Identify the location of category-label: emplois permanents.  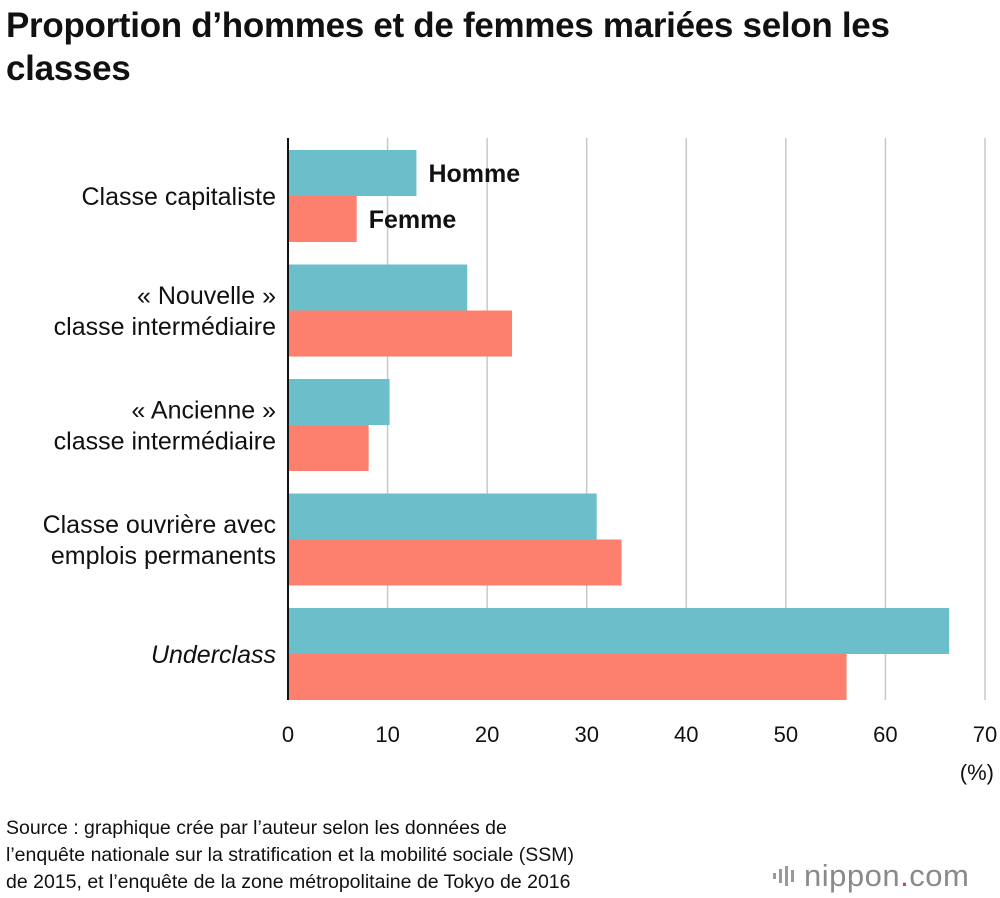
(163, 556).